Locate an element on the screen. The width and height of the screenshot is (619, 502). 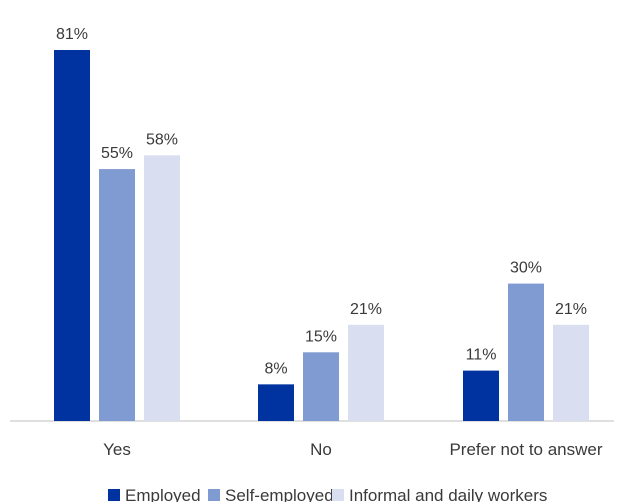
legend-label-employed: Employed is located at coordinates (163, 494).